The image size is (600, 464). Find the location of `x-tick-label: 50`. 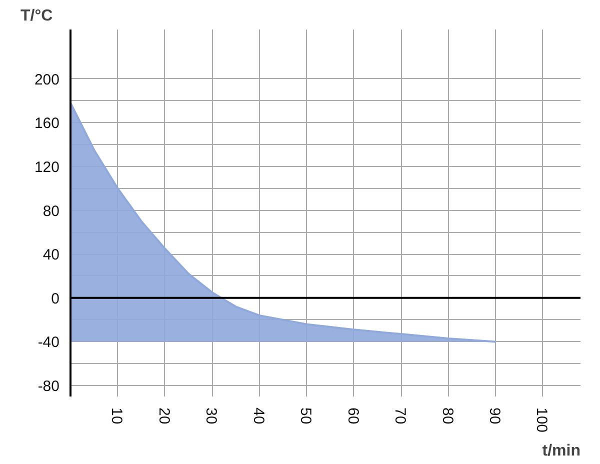

x-tick-label: 50 is located at coordinates (305, 416).